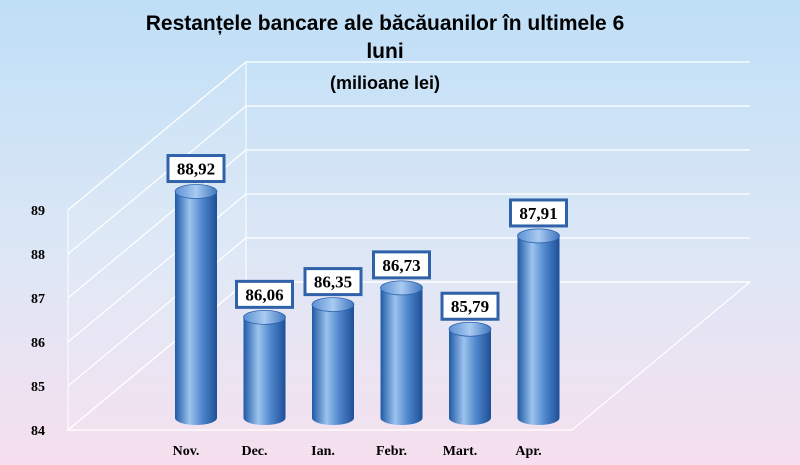  I want to click on y-tick-label: 88, so click(38, 255).